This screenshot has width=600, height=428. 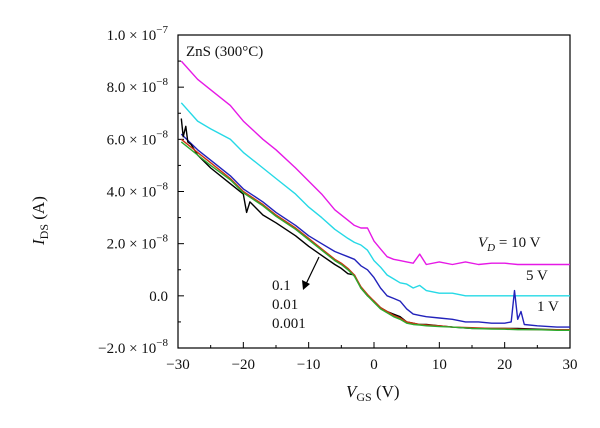 I want to click on x-axis-label: VGS (V), so click(x=373, y=393).